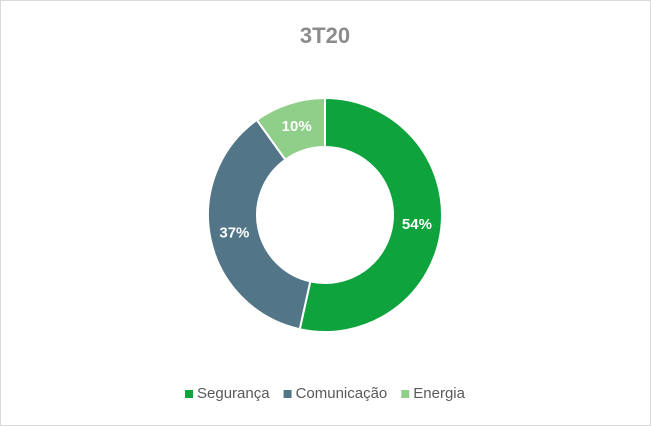 This screenshot has width=651, height=426. Describe the element at coordinates (417, 224) in the screenshot. I see `data-label: 54%` at that location.